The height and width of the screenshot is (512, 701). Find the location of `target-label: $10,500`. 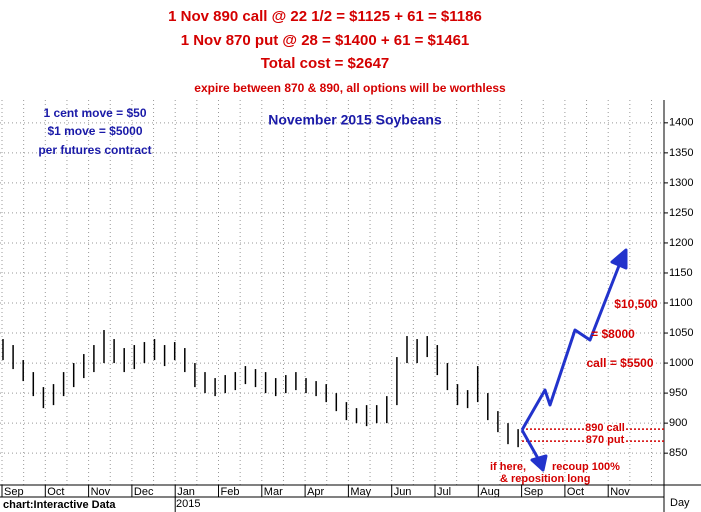

target-label: $10,500 is located at coordinates (636, 304).